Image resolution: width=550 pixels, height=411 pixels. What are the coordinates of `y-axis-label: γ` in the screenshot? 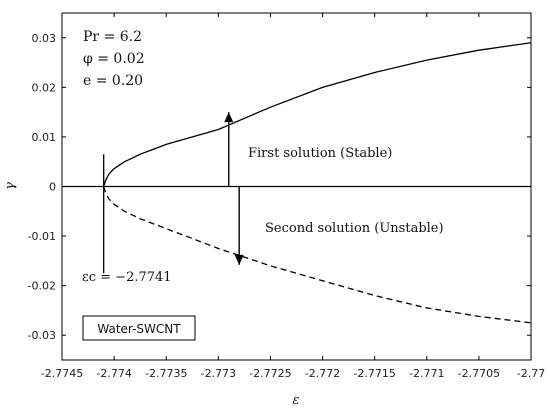 It's located at (10, 186).